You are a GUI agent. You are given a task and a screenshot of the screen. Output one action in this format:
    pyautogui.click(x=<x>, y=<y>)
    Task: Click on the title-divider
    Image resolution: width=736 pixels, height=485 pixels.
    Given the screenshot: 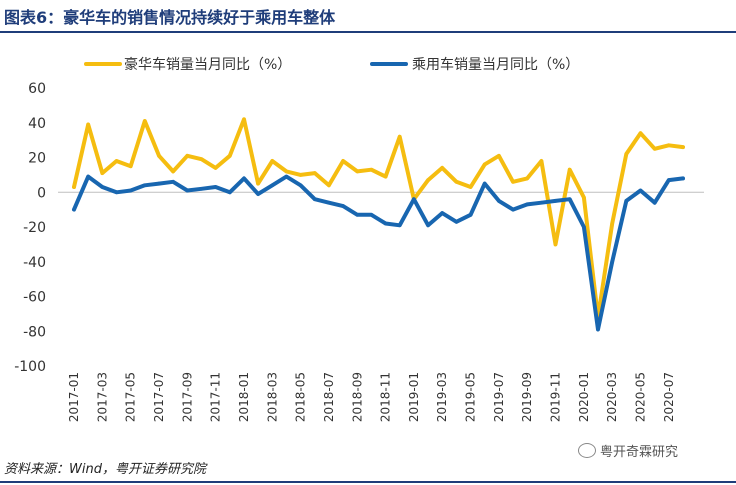 What is the action you would take?
    pyautogui.click(x=368, y=32)
    